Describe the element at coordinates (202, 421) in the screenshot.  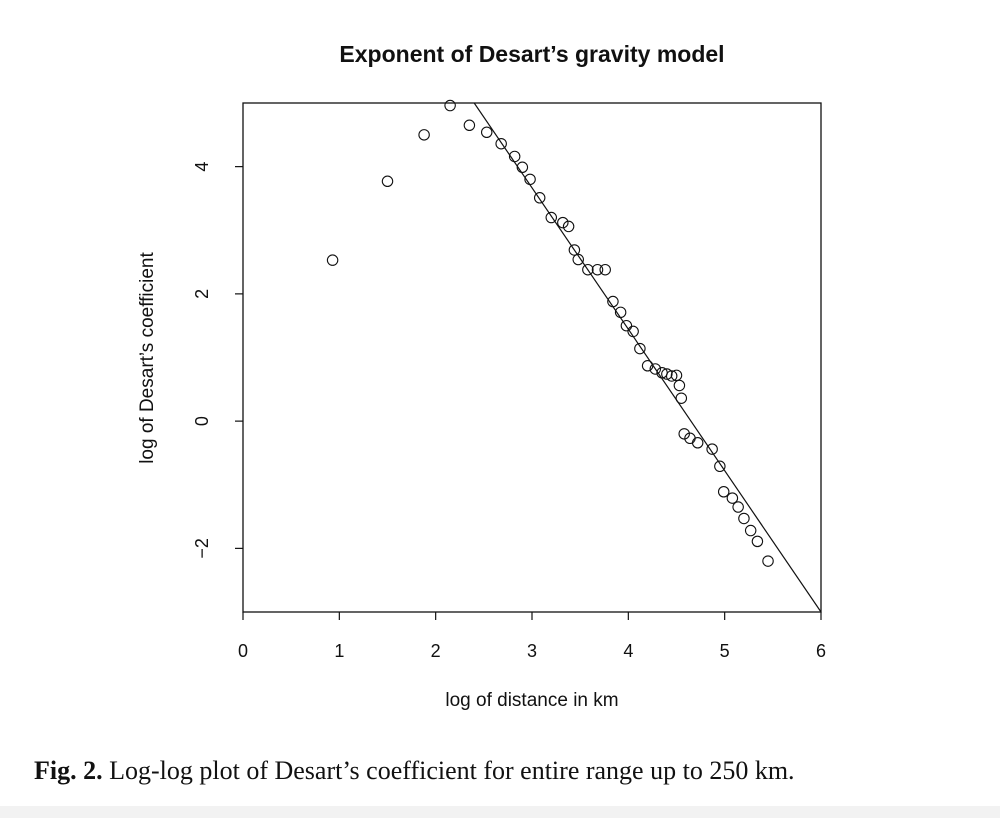
I see `y-tick-label: 0` at that location.